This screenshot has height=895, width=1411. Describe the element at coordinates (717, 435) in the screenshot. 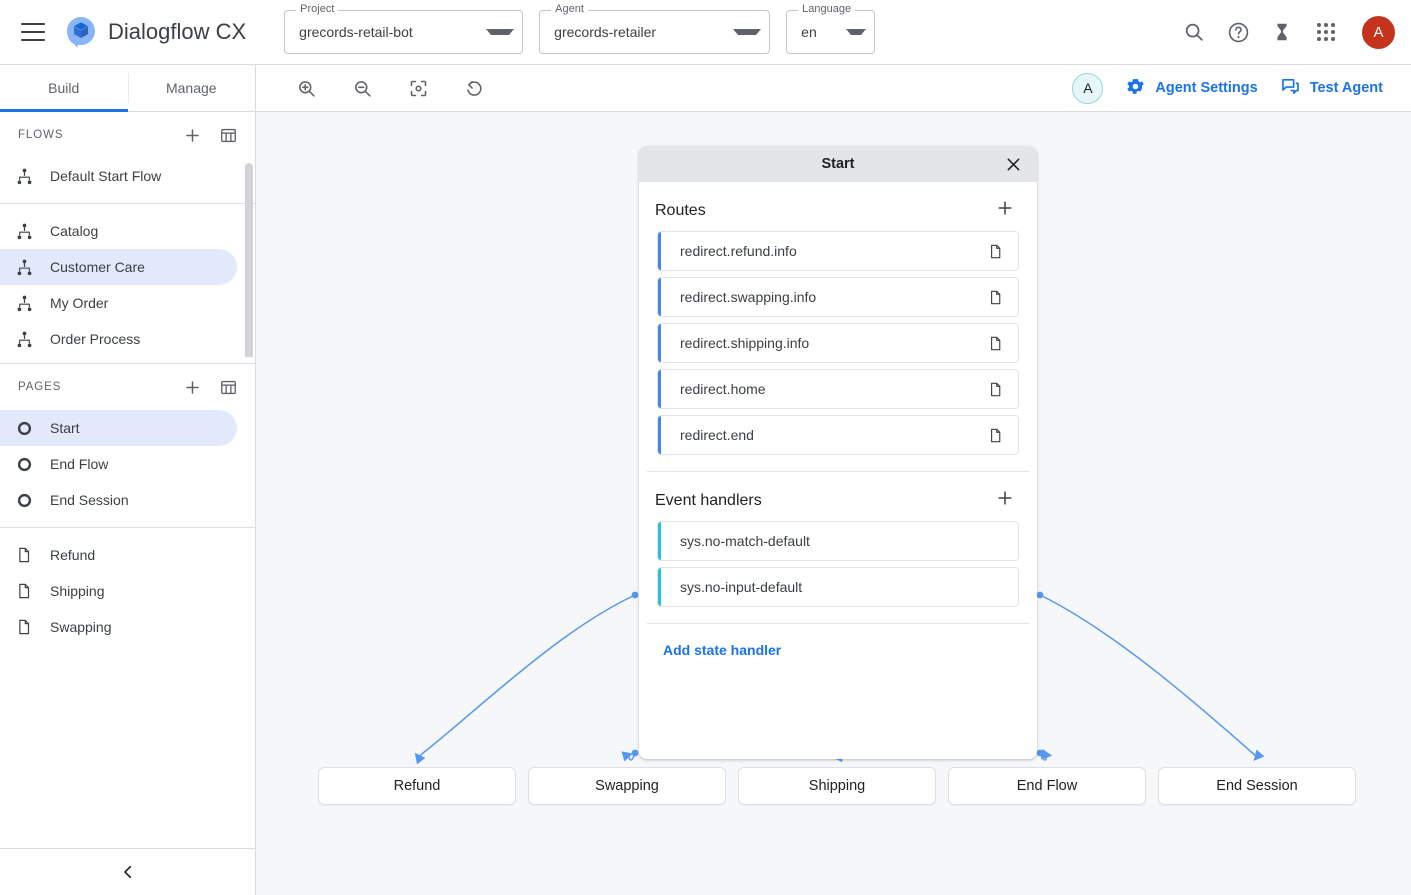

I see `route-label: redirect.end` at that location.